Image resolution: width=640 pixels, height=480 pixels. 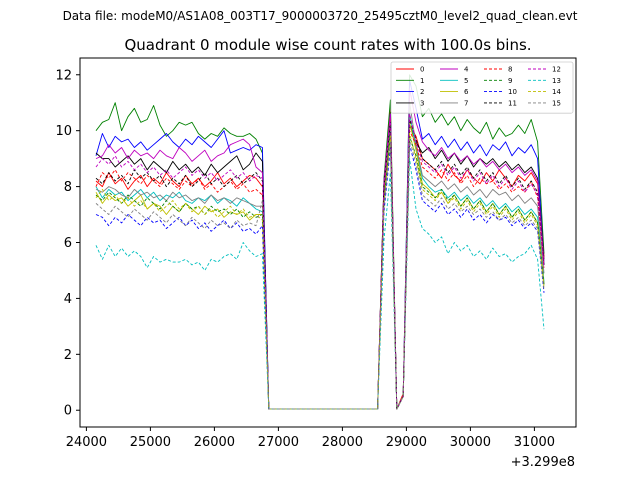 I want to click on legend-label-3: 3, so click(x=422, y=103).